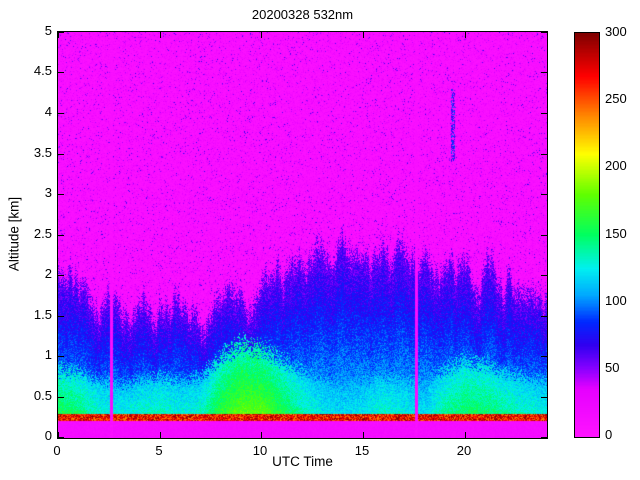  Describe the element at coordinates (48, 435) in the screenshot. I see `y-tick-label: 0` at that location.